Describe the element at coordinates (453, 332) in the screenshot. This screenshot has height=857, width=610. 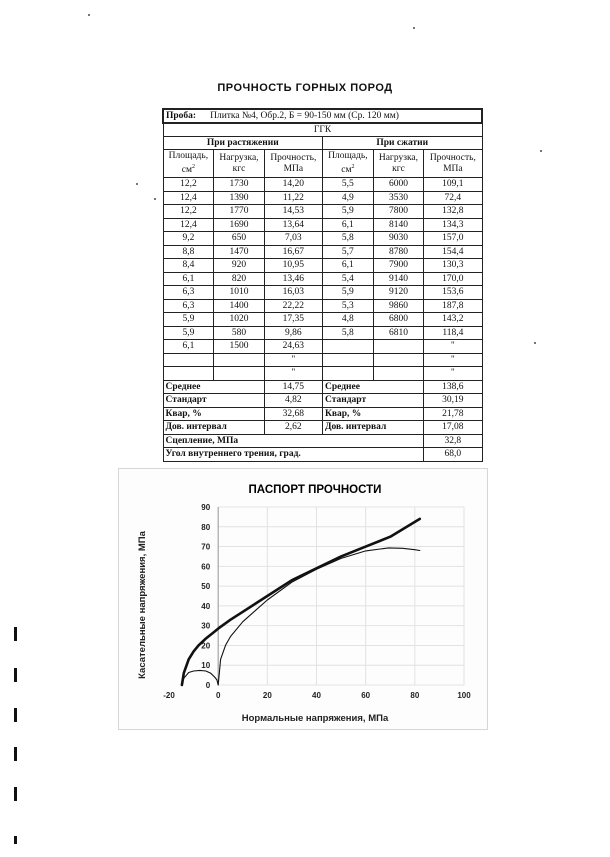
I see `strength-cell: 118,4` at that location.